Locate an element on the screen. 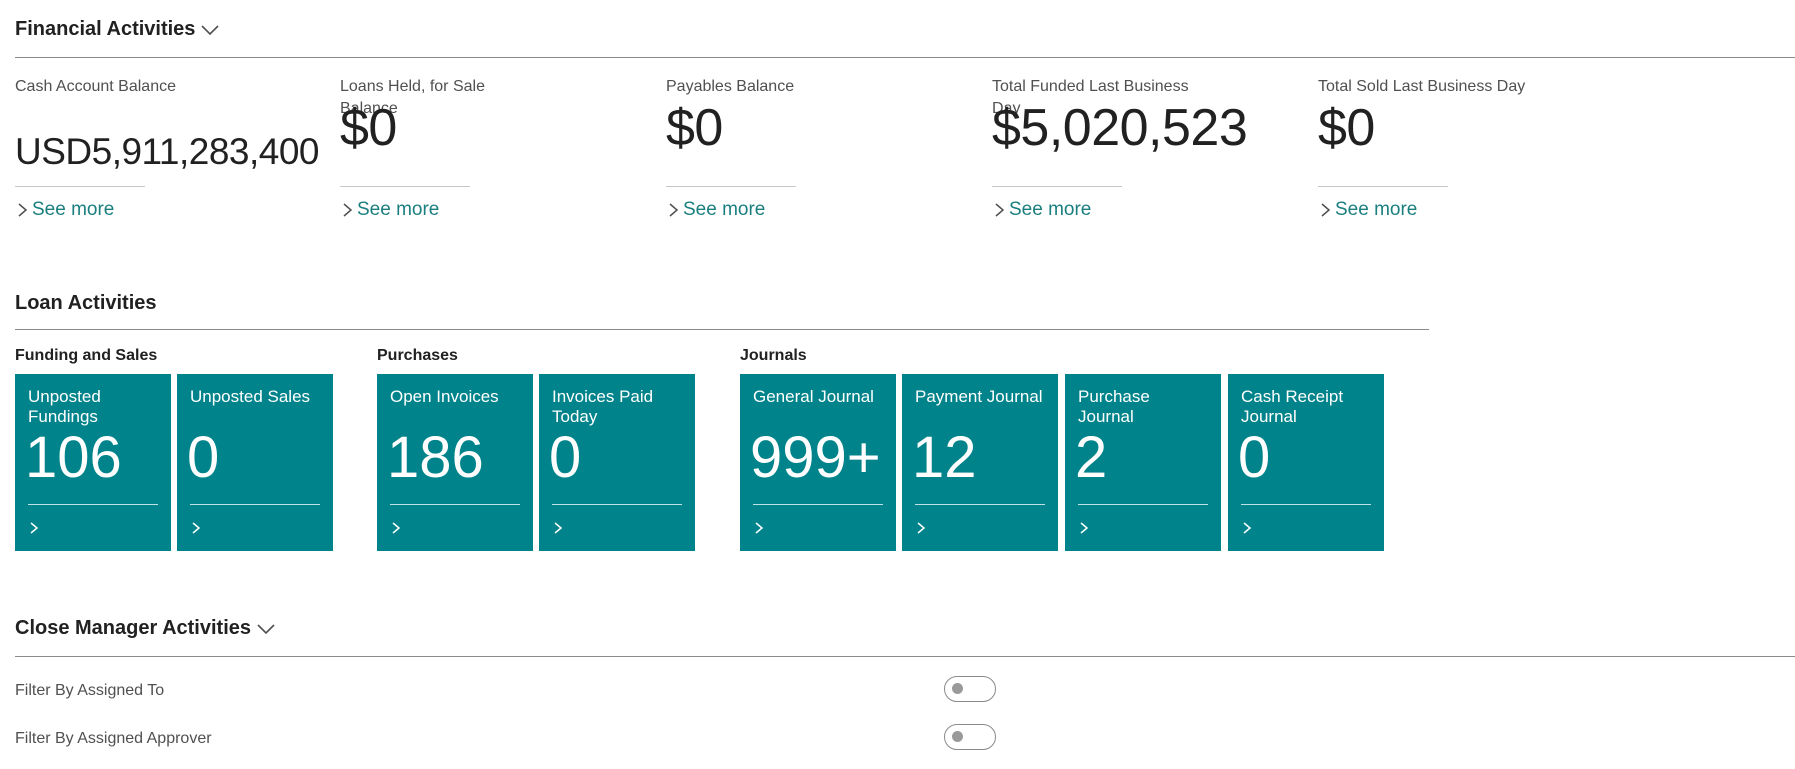 The image size is (1795, 769). tile-value: 999+ is located at coordinates (815, 457).